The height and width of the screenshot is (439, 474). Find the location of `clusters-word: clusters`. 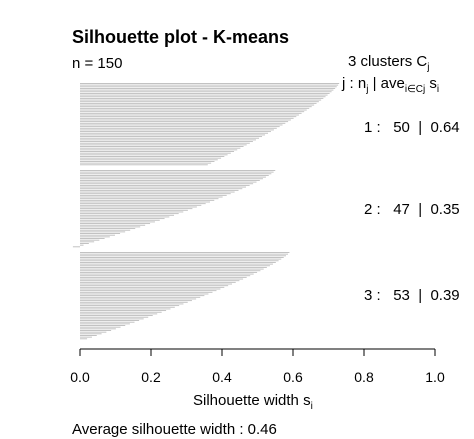

clusters-word: clusters is located at coordinates (386, 61).